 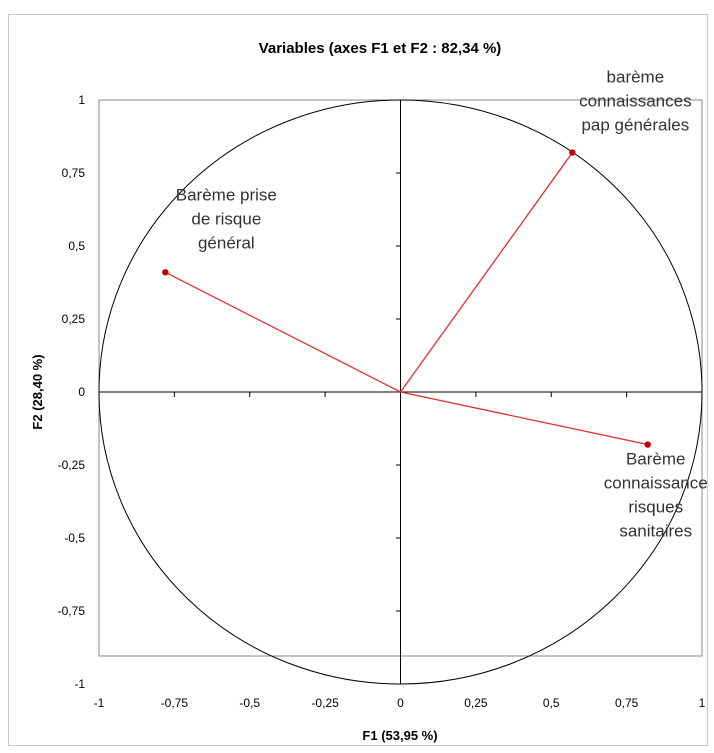 I want to click on x-axis-title: F1 (53,95 %), so click(x=399, y=735).